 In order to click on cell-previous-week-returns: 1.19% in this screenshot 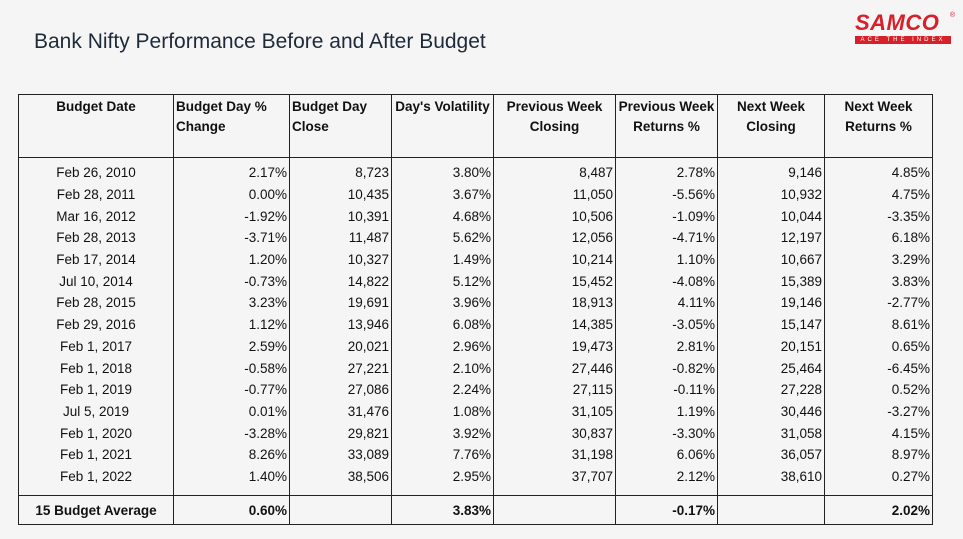, I will do `click(666, 411)`.